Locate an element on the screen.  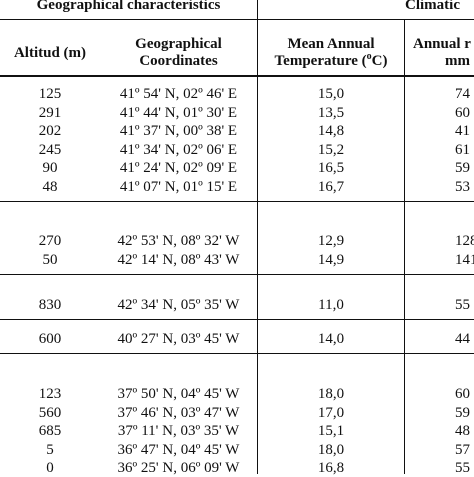
cell-altitude: 830 is located at coordinates (50, 305).